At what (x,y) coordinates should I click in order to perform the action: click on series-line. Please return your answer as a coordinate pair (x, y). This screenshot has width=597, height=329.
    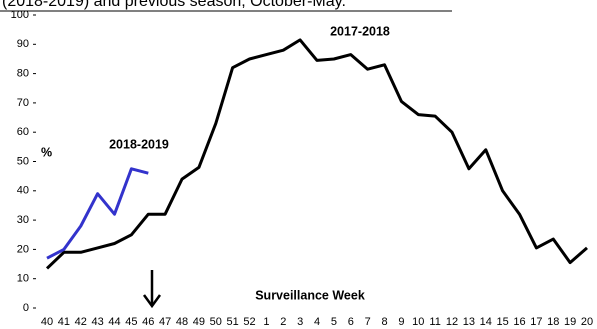
    Looking at the image, I should click on (97, 213).